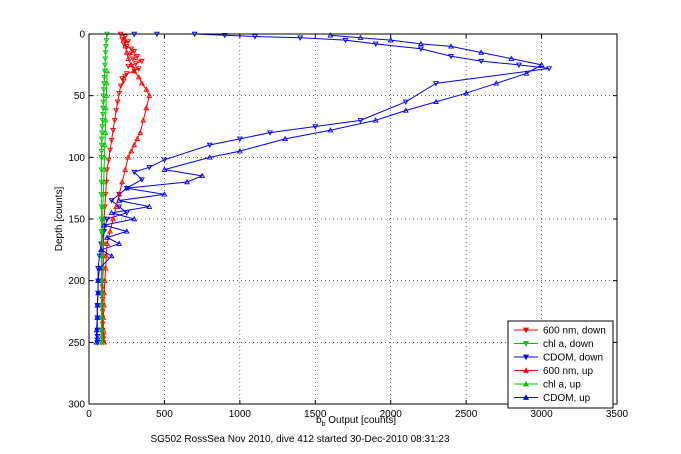 Image resolution: width=681 pixels, height=454 pixels. Describe the element at coordinates (324, 424) in the screenshot. I see `x-axis-label-subscript: b` at that location.